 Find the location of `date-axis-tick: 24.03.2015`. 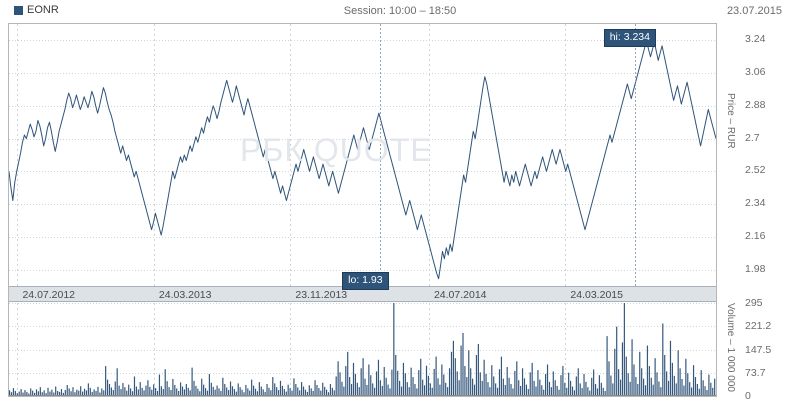

date-axis-tick: 24.03.2015 is located at coordinates (596, 295).